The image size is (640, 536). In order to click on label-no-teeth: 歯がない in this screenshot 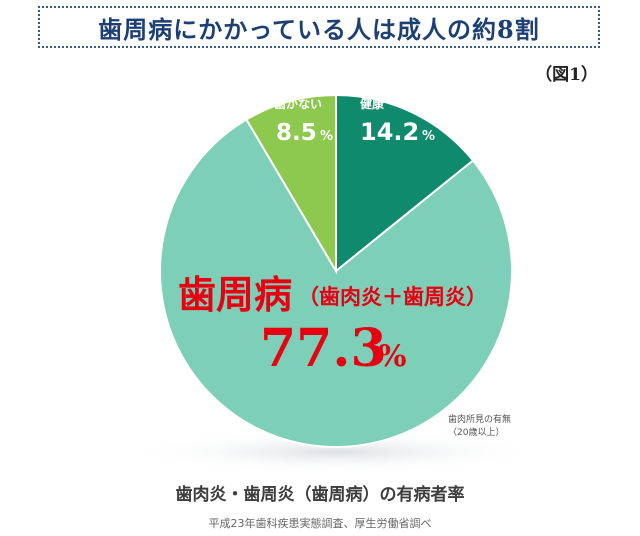, I will do `click(298, 103)`.